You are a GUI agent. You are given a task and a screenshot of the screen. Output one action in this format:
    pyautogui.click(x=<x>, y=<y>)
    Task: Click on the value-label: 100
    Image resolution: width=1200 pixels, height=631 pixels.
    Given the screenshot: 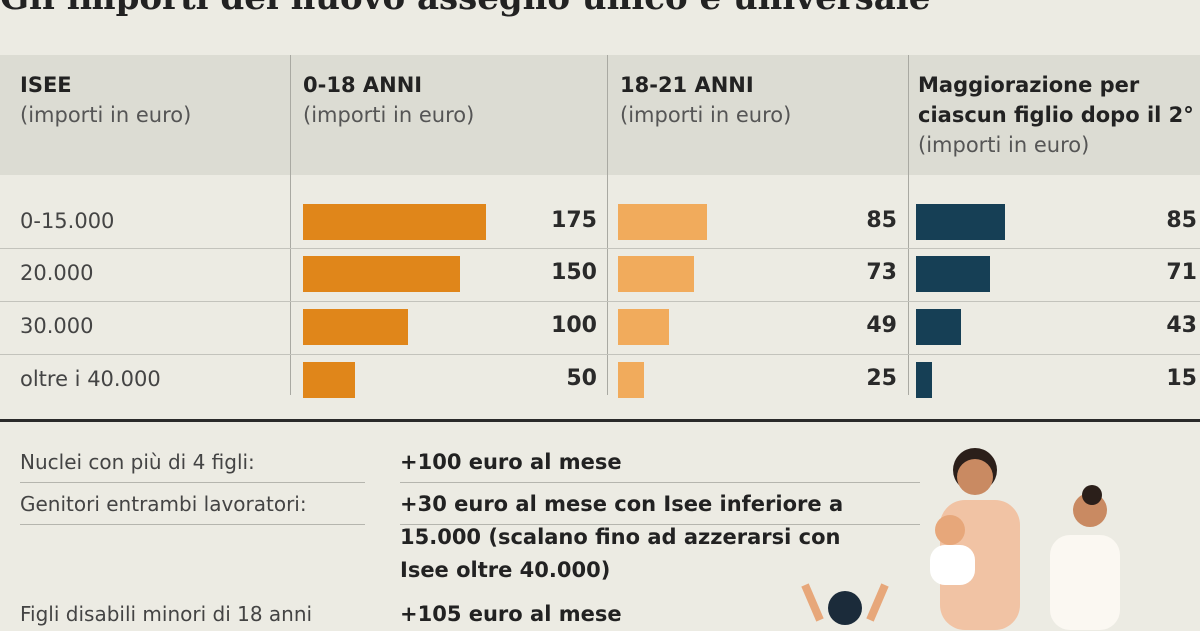 What is the action you would take?
    pyautogui.click(x=574, y=325)
    